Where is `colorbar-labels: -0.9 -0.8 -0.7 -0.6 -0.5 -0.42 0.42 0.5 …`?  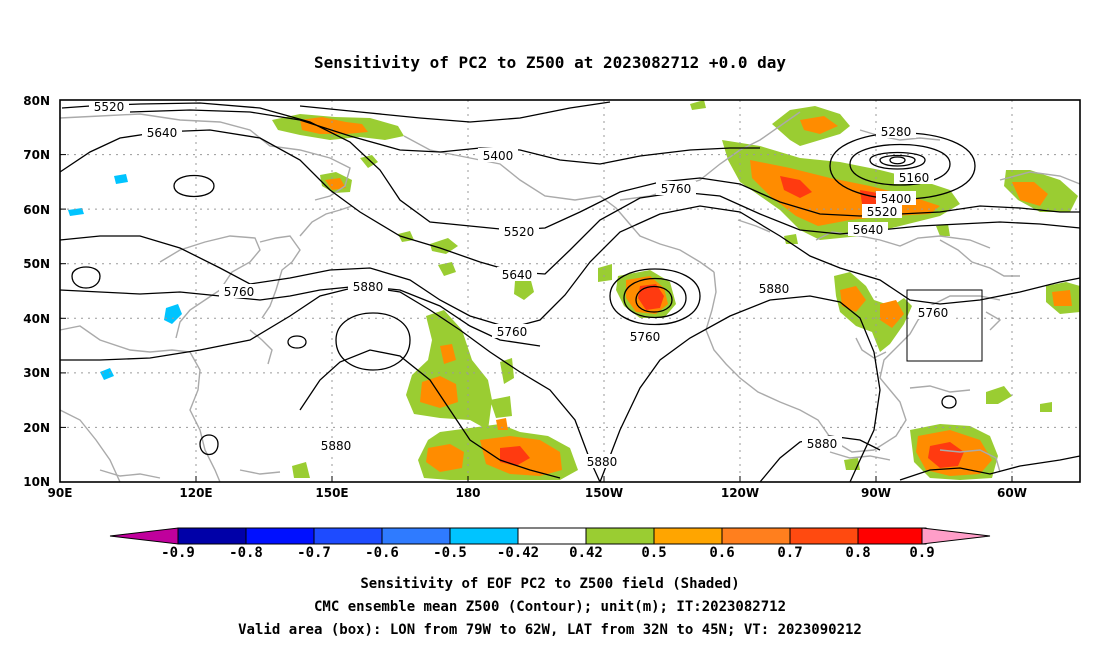
colorbar-labels: -0.9 -0.8 -0.7 -0.6 -0.5 -0.42 0.42 0.5 … is located at coordinates (548, 553).